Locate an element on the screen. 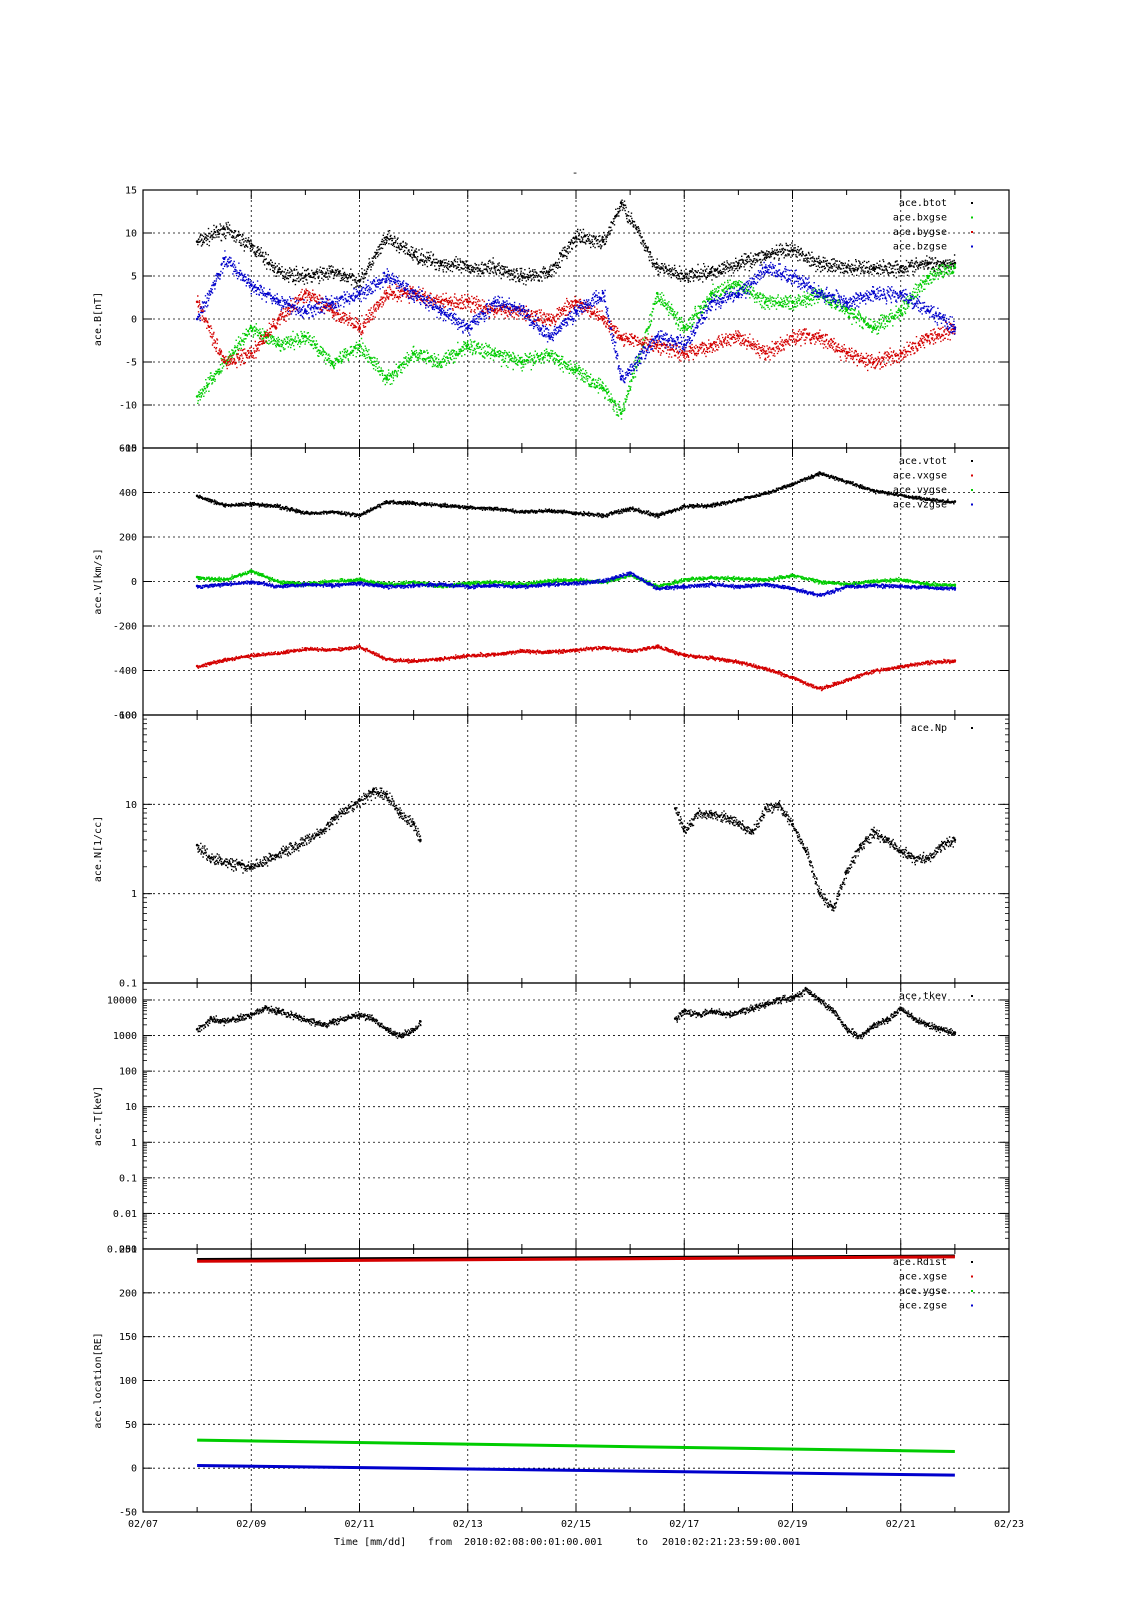 The width and height of the screenshot is (1131, 1600). y-tick-label: 0.001 is located at coordinates (122, 1250).